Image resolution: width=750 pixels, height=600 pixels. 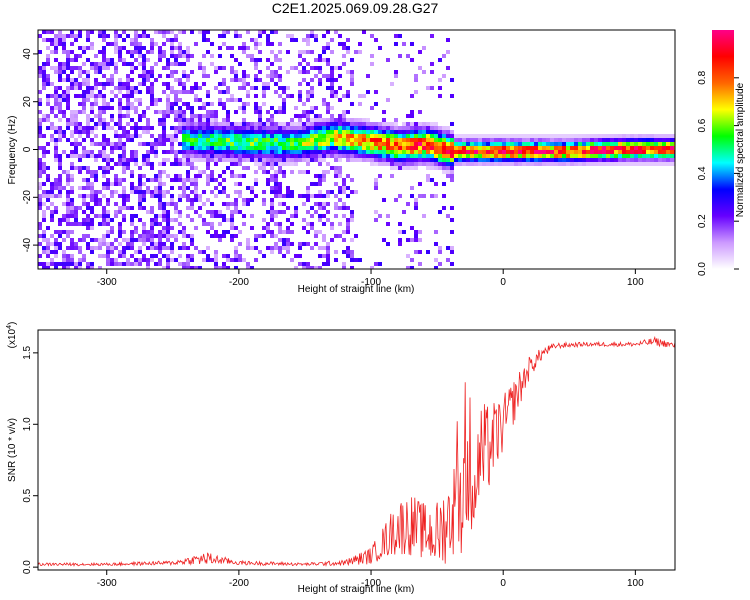 I want to click on colorbar-tick-label: 0.4, so click(x=702, y=173).